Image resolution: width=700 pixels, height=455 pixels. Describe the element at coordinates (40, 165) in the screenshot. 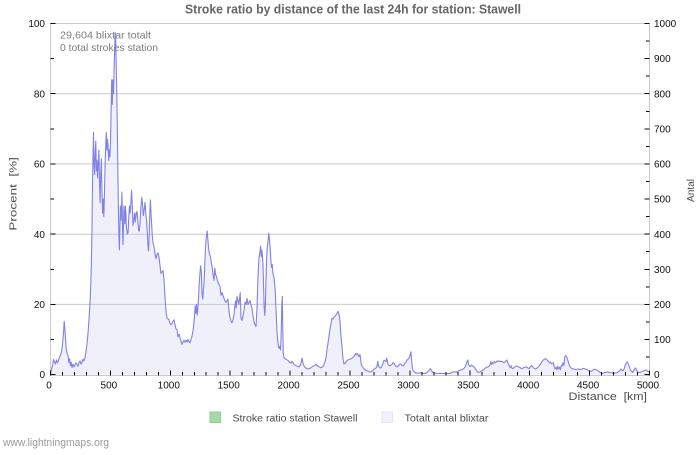

I see `svg-text: 60` at that location.